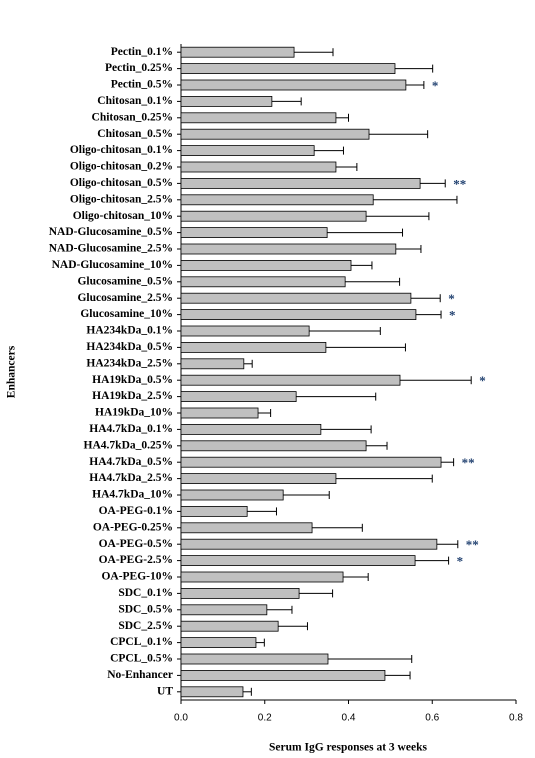 This screenshot has height=758, width=535. Describe the element at coordinates (121, 199) in the screenshot. I see `y-tick-label: Oligo-chitosan_2.5%` at that location.